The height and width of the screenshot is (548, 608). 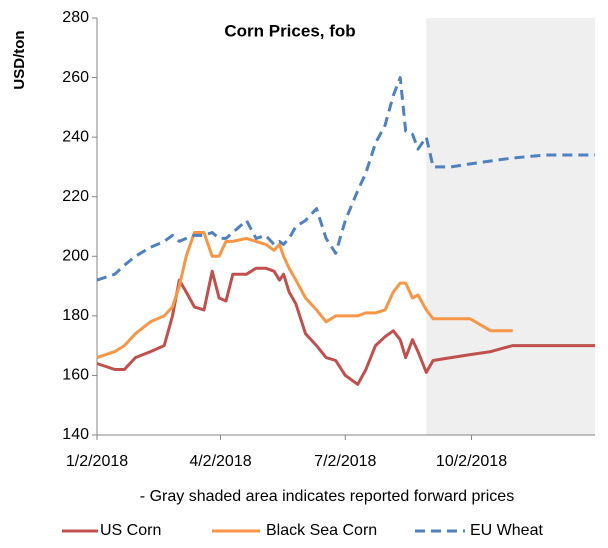 I want to click on y-tick-label: 180, so click(x=75, y=315).